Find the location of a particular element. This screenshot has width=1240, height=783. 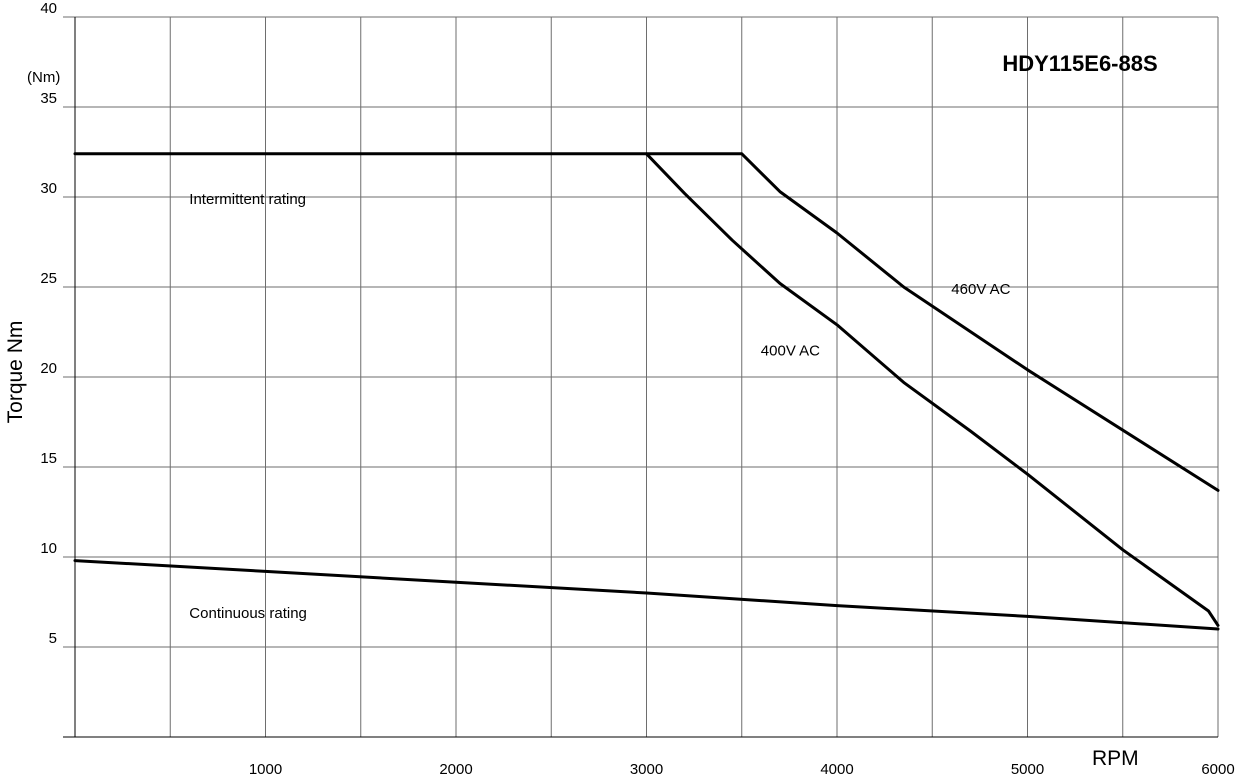

x-tick-label: 4000 is located at coordinates (836, 769).